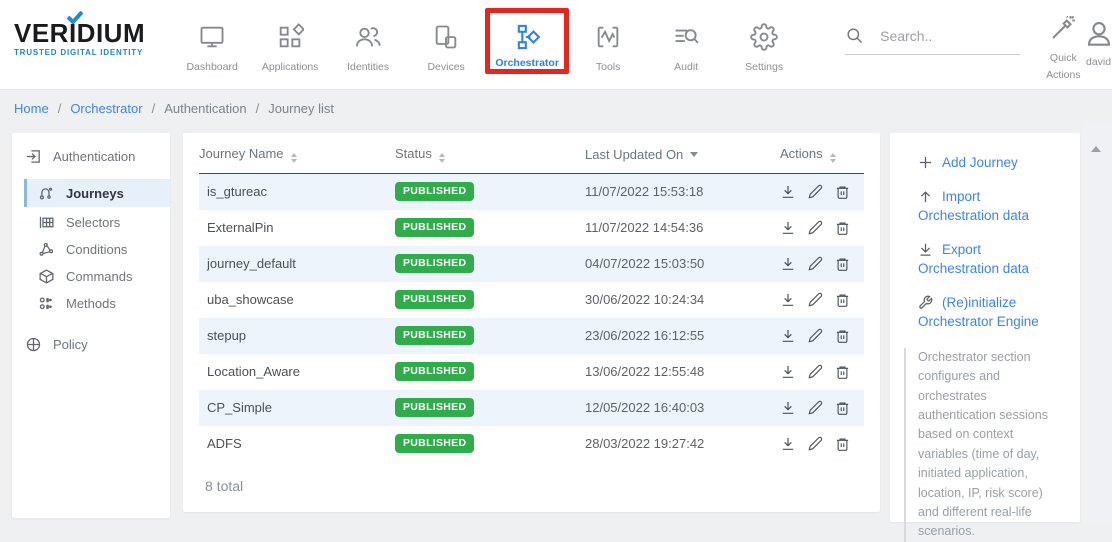  Describe the element at coordinates (1099, 62) in the screenshot. I see `user-name: david` at that location.